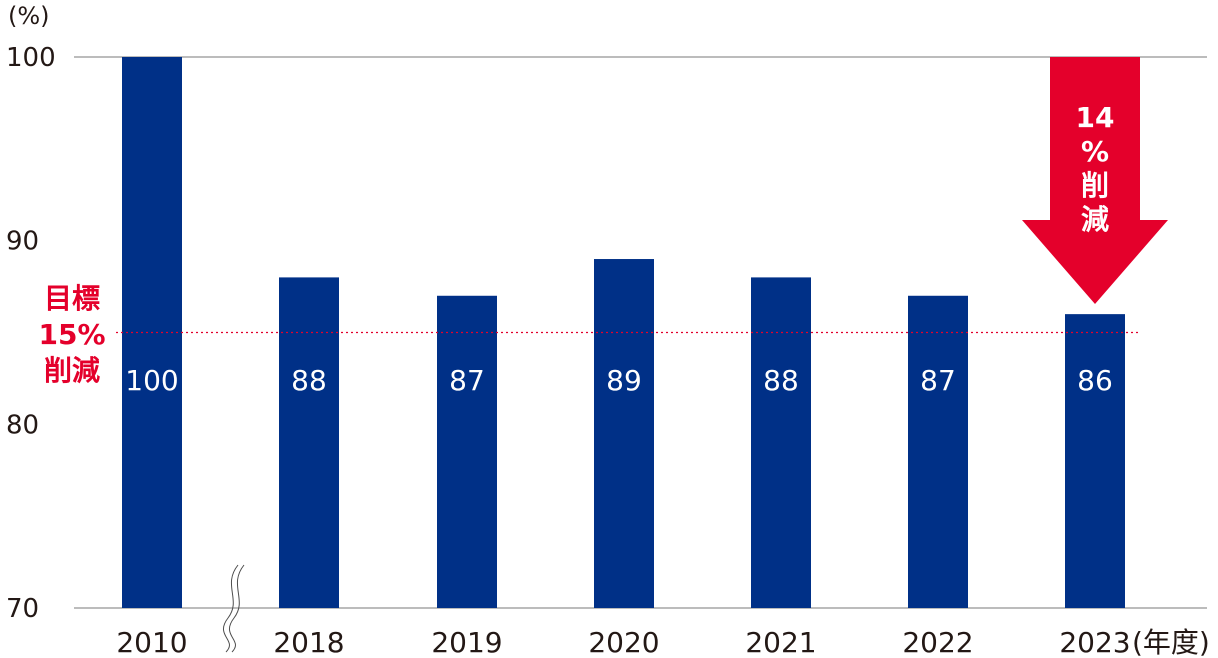  Describe the element at coordinates (1095, 219) in the screenshot. I see `callout-label: 減` at that location.